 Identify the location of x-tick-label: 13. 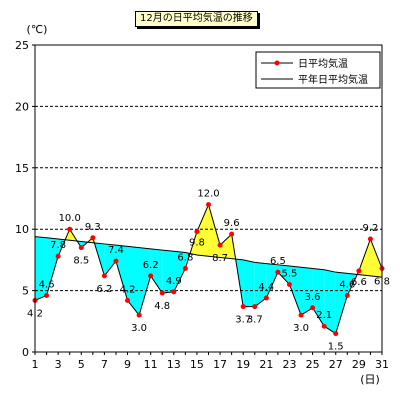
(174, 364).